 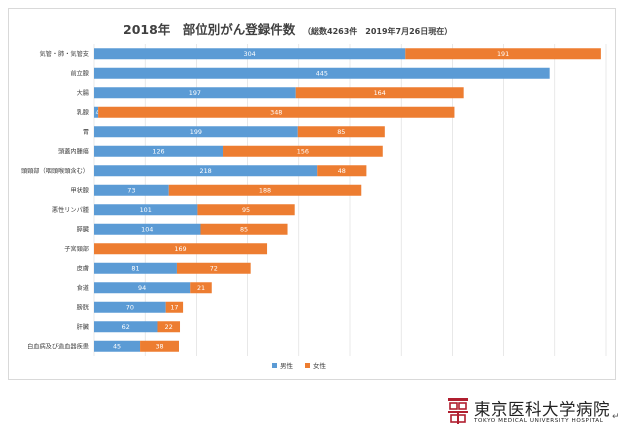 I want to click on data-label: 81, so click(x=135, y=269).